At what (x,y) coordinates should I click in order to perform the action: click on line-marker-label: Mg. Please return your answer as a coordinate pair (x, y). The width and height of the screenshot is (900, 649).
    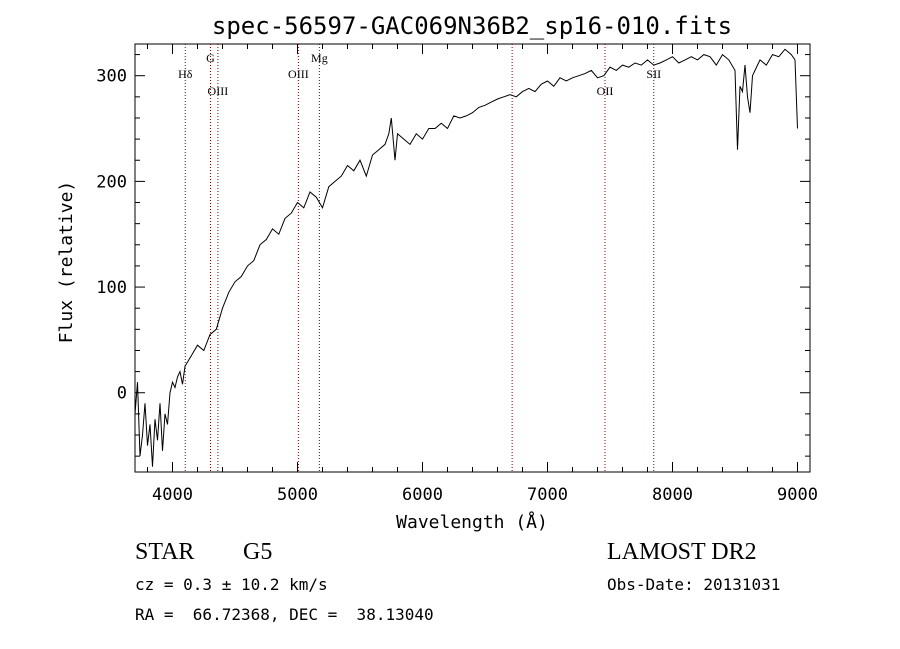
    Looking at the image, I should click on (319, 58).